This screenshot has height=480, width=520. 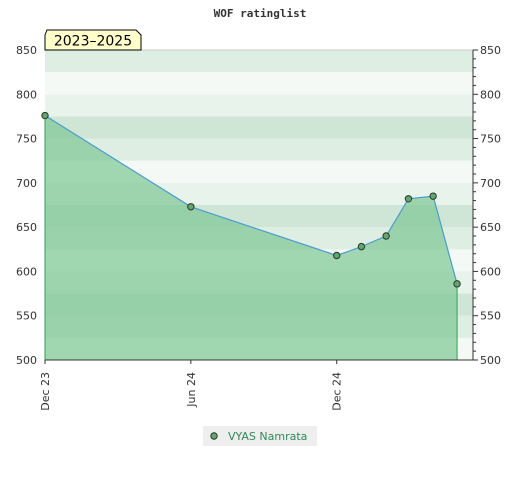 What do you see at coordinates (260, 13) in the screenshot?
I see `chart-title: WOF ratinglist` at bounding box center [260, 13].